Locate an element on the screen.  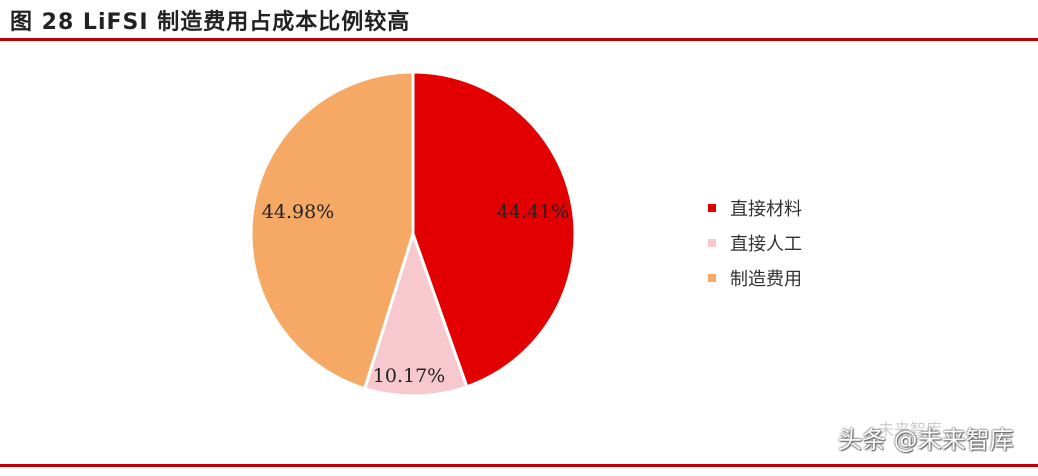
slice-label-3: 44.98% is located at coordinates (298, 212).